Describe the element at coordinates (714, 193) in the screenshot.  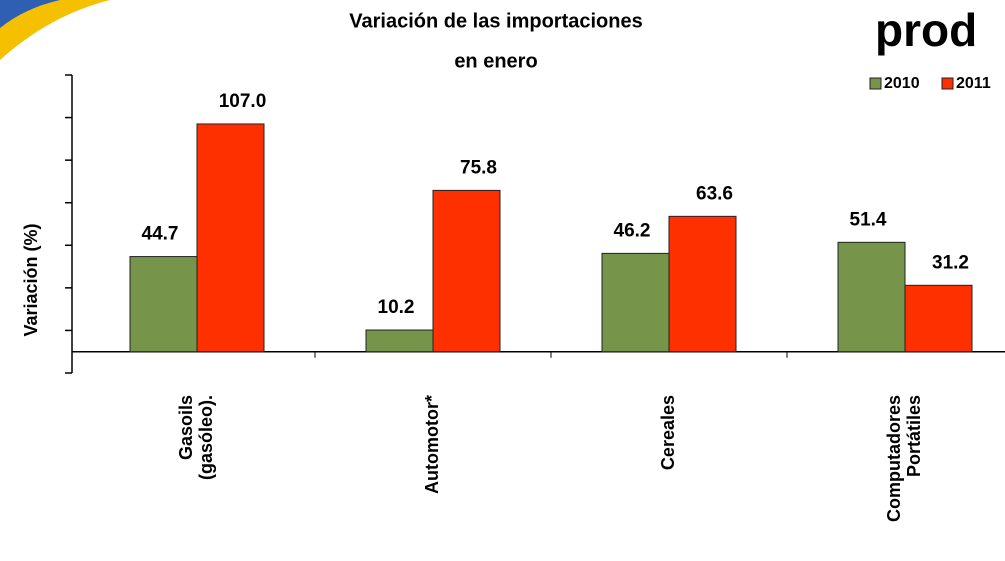
I see `data-label: 63.6` at that location.